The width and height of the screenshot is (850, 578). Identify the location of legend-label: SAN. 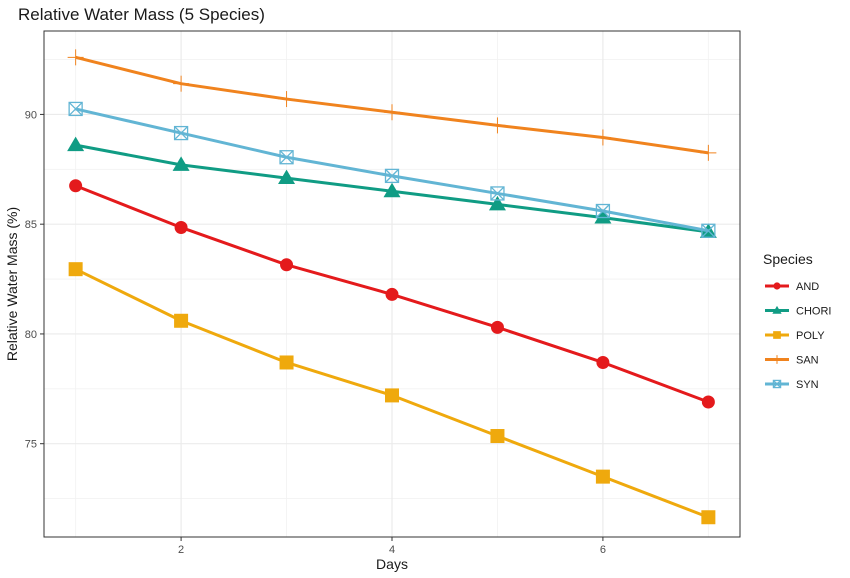
(807, 361).